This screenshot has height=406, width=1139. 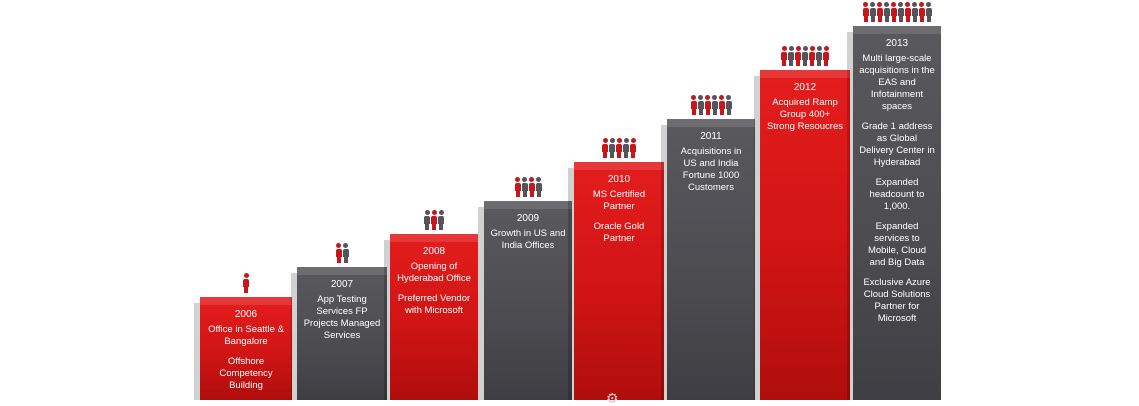 I want to click on milestone-year: 2009, so click(x=528, y=218).